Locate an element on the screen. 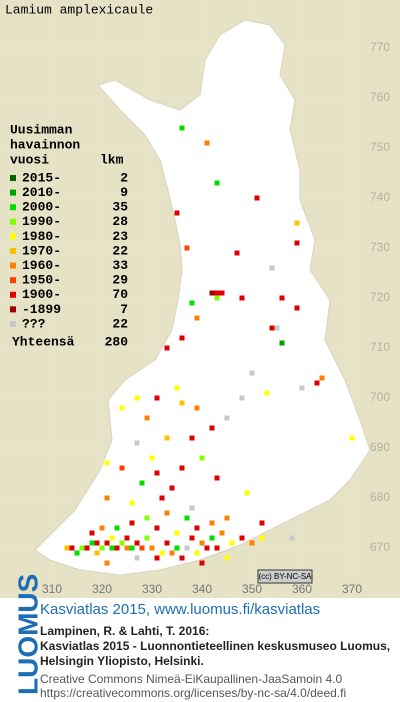  legend-count-header: lkm is located at coordinates (112, 159).